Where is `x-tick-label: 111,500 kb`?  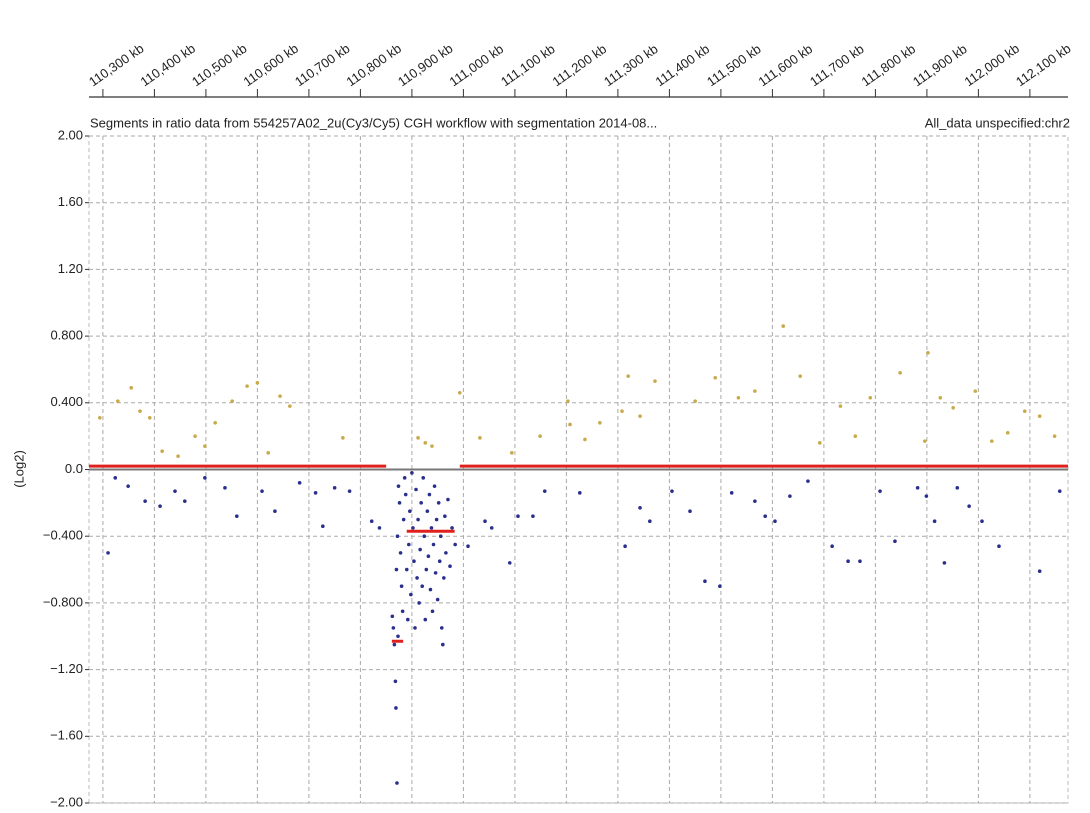 x-tick-label: 111,500 kb is located at coordinates (734, 65).